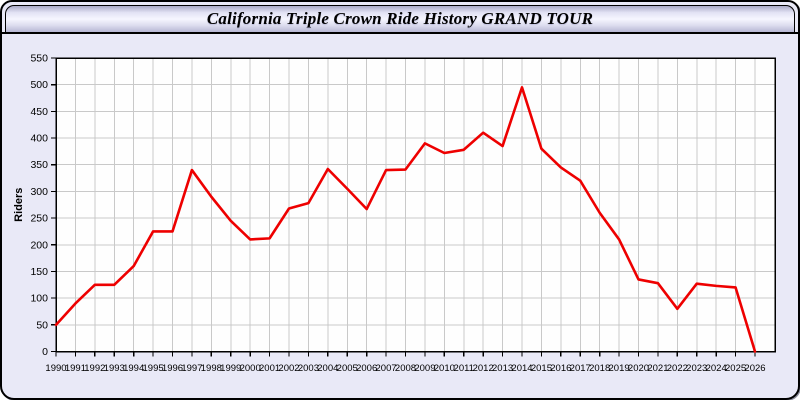 This screenshot has height=400, width=800. I want to click on svg-text: 2024, so click(716, 368).